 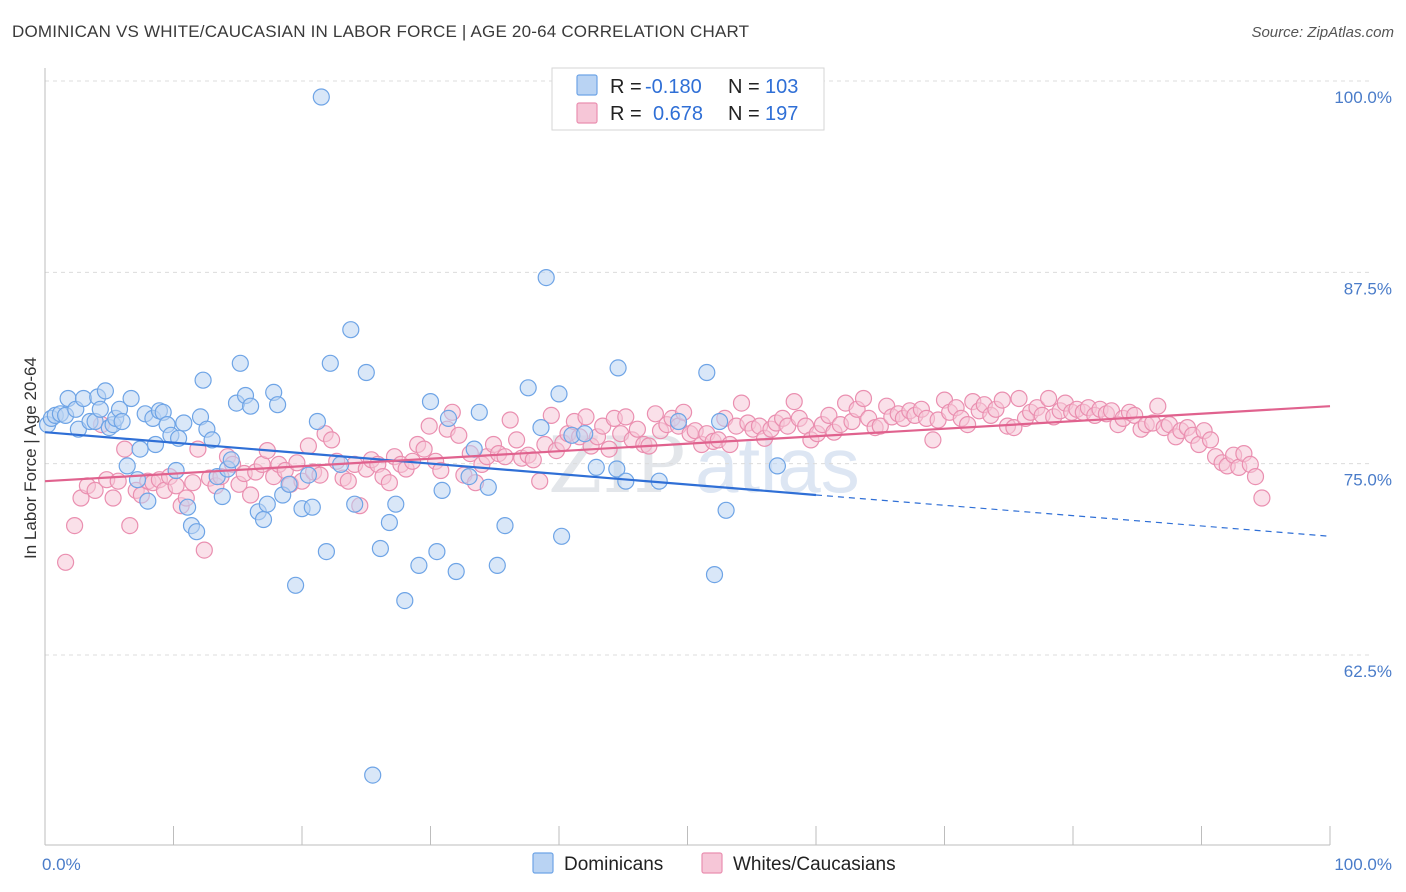 What do you see at coordinates (1368, 288) in the screenshot?
I see `y-tick-label: 87.5%` at bounding box center [1368, 288].